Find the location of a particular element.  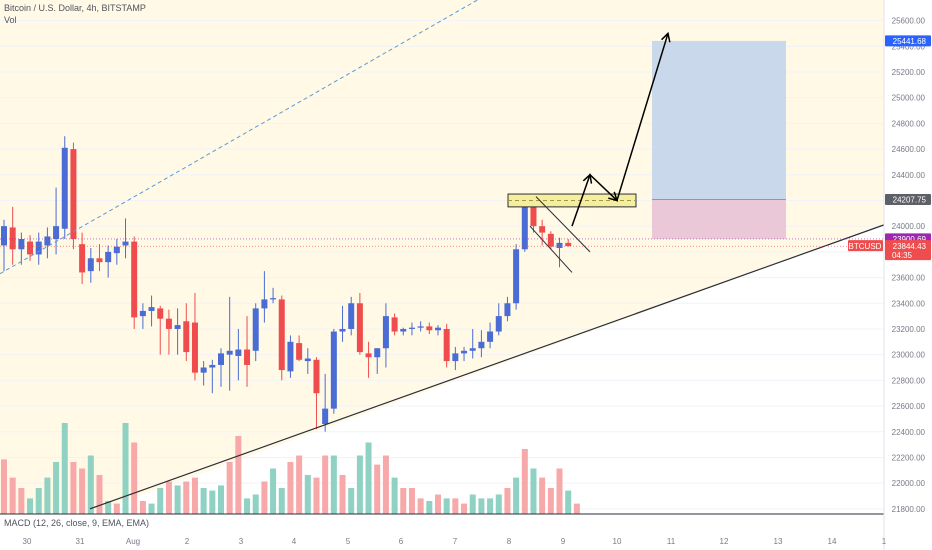

target-zone-box is located at coordinates (719, 120).